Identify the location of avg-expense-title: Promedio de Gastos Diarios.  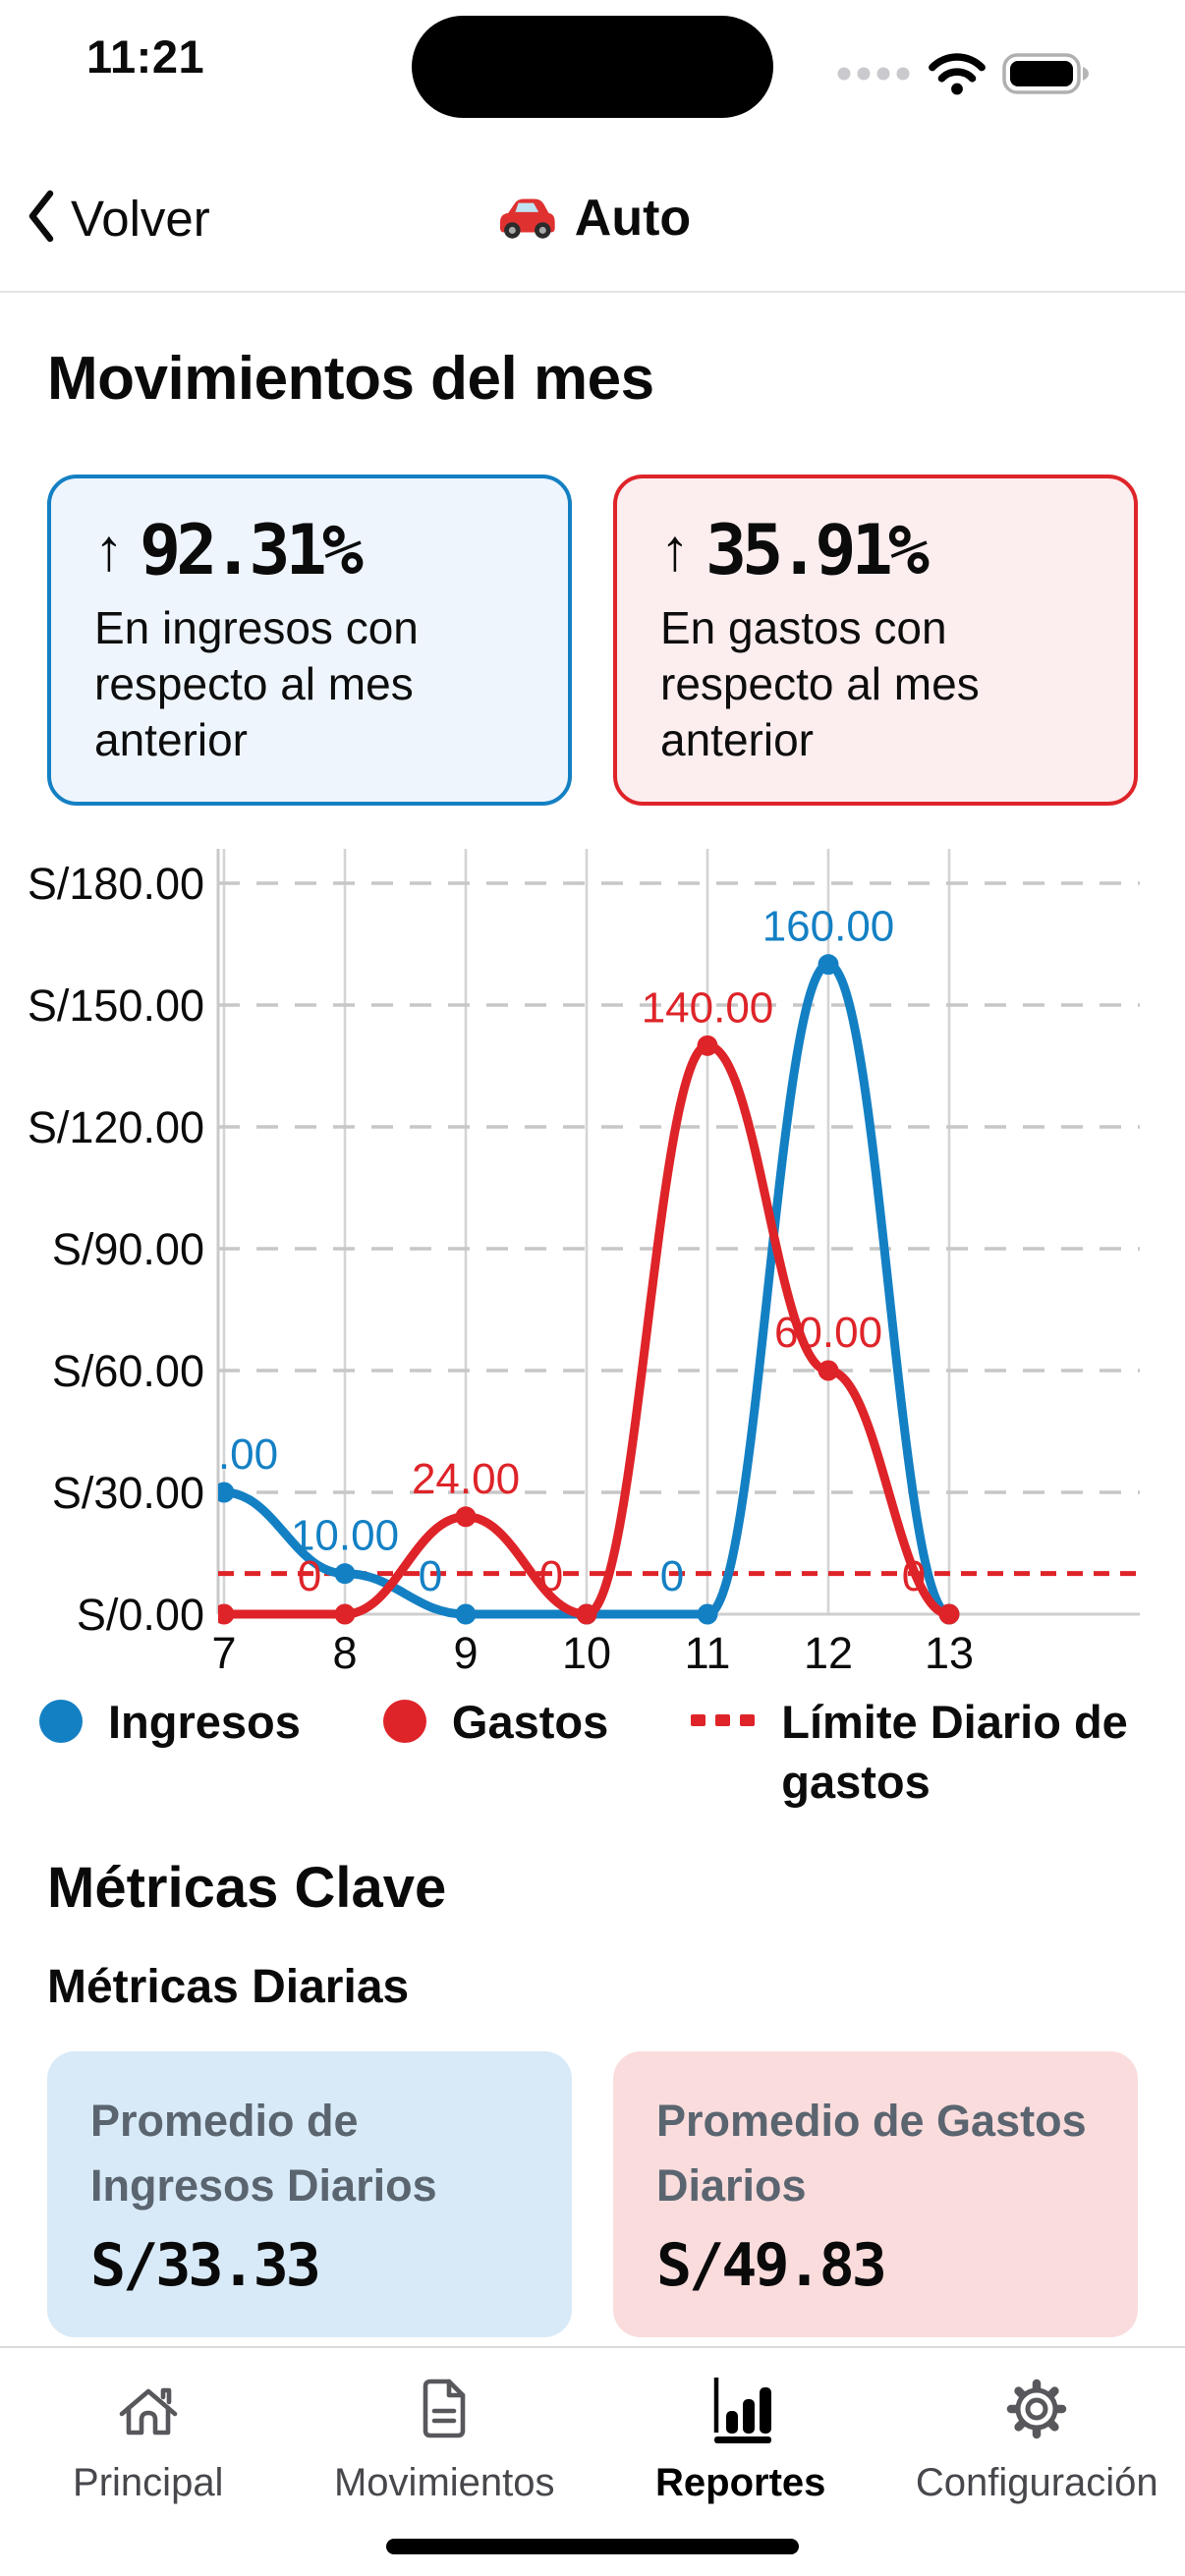
(872, 2153).